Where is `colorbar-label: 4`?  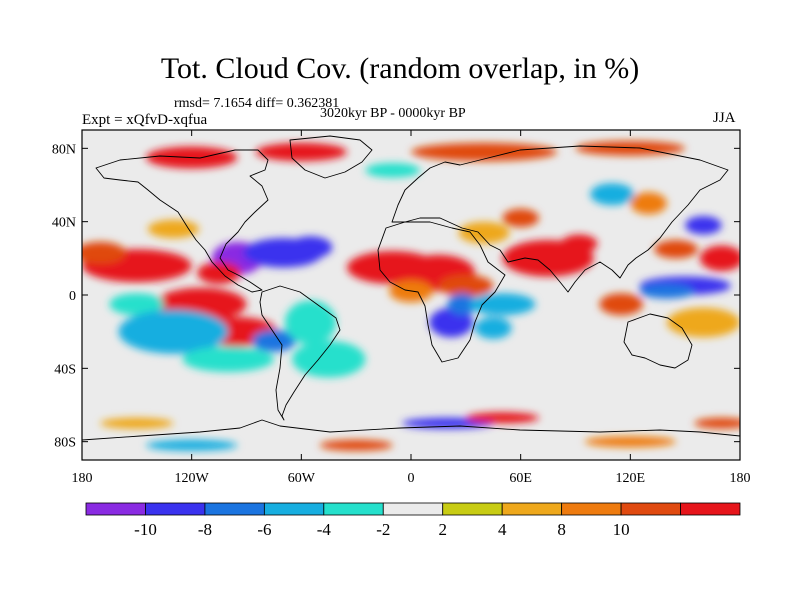
colorbar-label: 4 is located at coordinates (502, 529).